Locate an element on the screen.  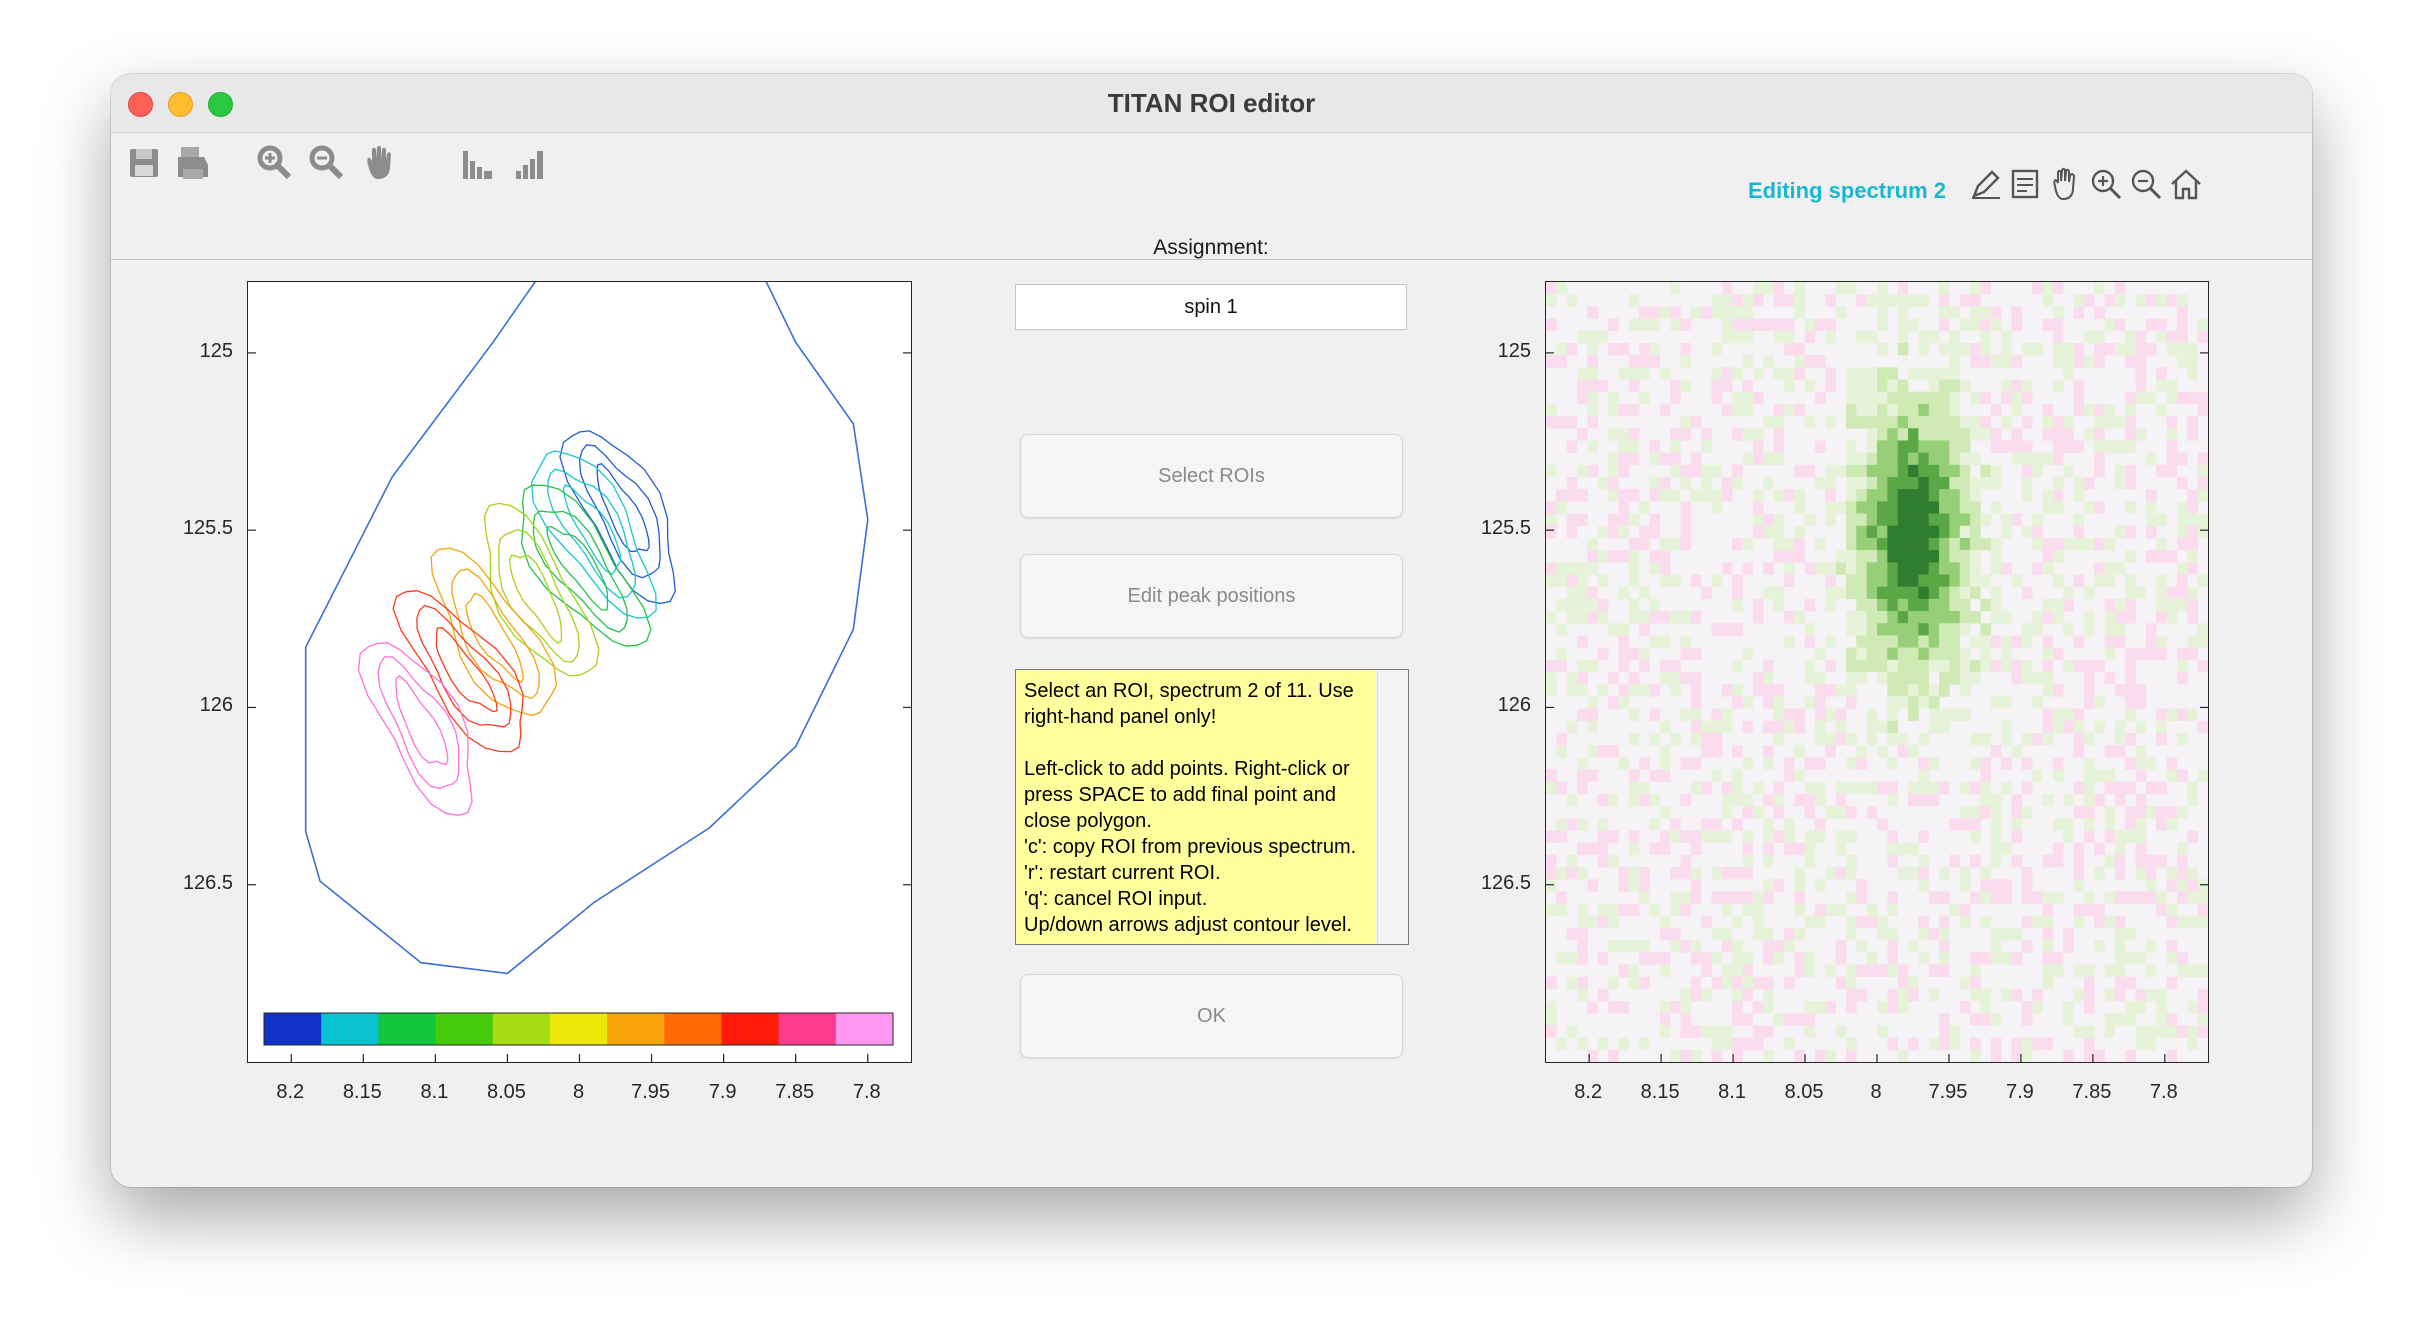
edit-peak-positions-button: Edit peak positions is located at coordinates (1211, 596).